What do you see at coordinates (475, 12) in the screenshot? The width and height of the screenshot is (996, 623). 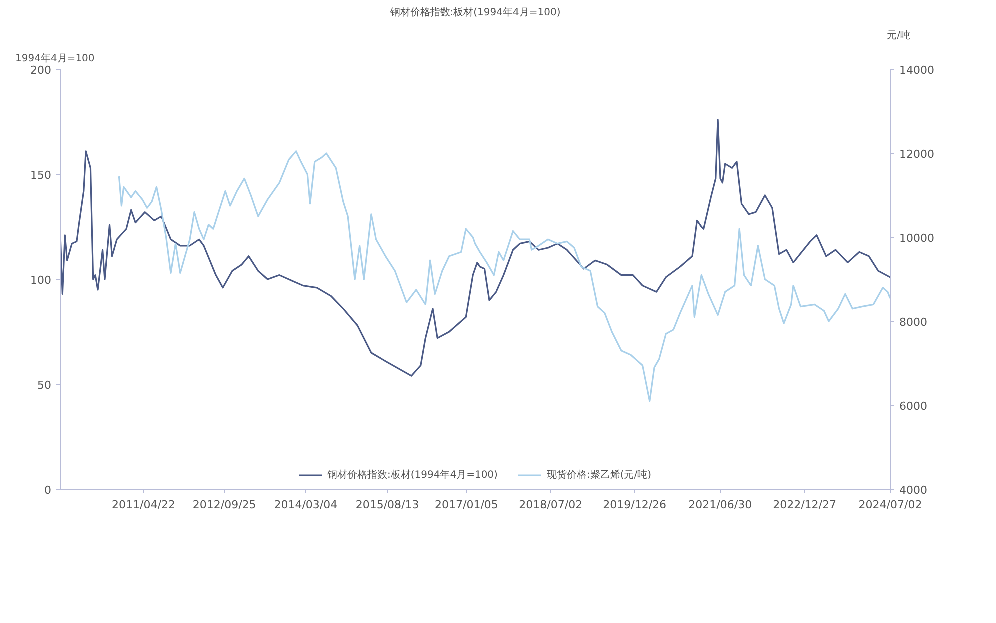 I see `chart-title: 钢材价格指数:板材(1994年4月=100)` at bounding box center [475, 12].